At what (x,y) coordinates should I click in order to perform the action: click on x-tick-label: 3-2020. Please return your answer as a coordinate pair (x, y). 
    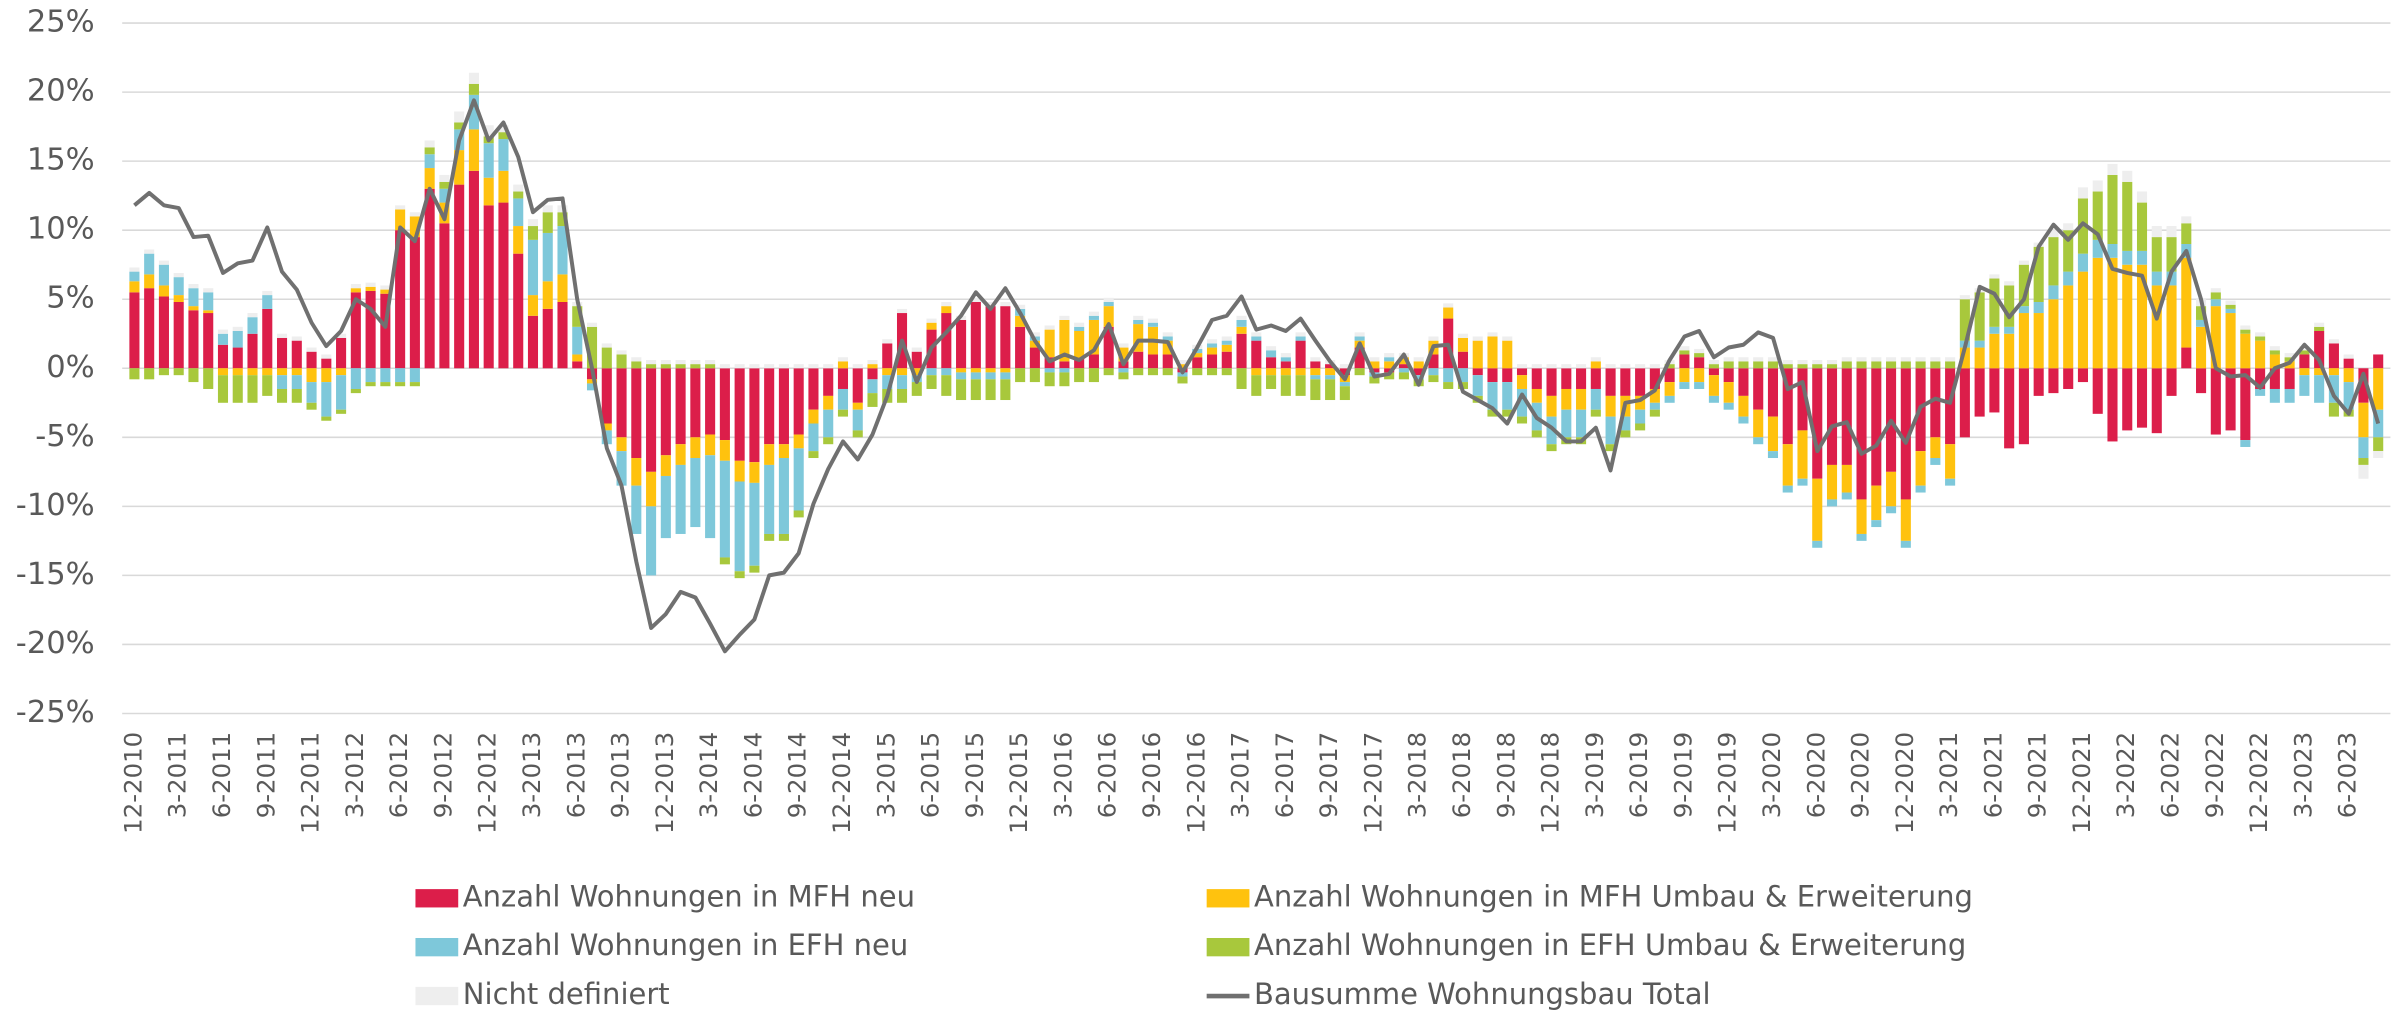
    Looking at the image, I should click on (1771, 775).